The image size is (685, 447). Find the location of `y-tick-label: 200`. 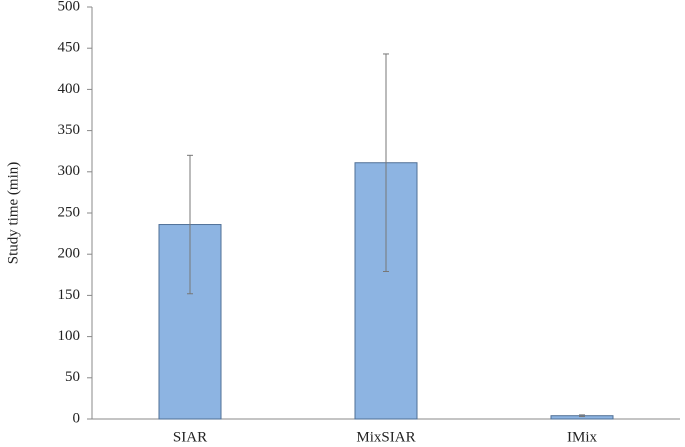

y-tick-label: 200 is located at coordinates (69, 254).